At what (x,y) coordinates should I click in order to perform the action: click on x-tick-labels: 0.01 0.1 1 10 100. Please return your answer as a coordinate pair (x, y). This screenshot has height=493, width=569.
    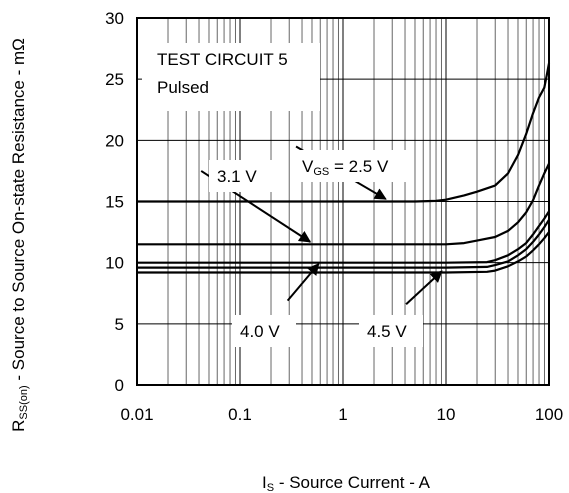
    Looking at the image, I should click on (341, 414).